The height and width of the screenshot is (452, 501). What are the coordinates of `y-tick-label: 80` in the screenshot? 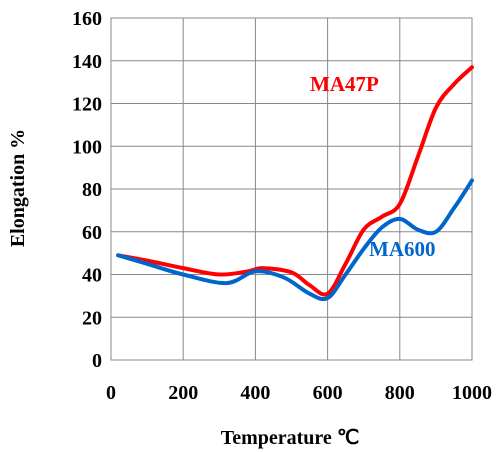 It's located at (92, 190).